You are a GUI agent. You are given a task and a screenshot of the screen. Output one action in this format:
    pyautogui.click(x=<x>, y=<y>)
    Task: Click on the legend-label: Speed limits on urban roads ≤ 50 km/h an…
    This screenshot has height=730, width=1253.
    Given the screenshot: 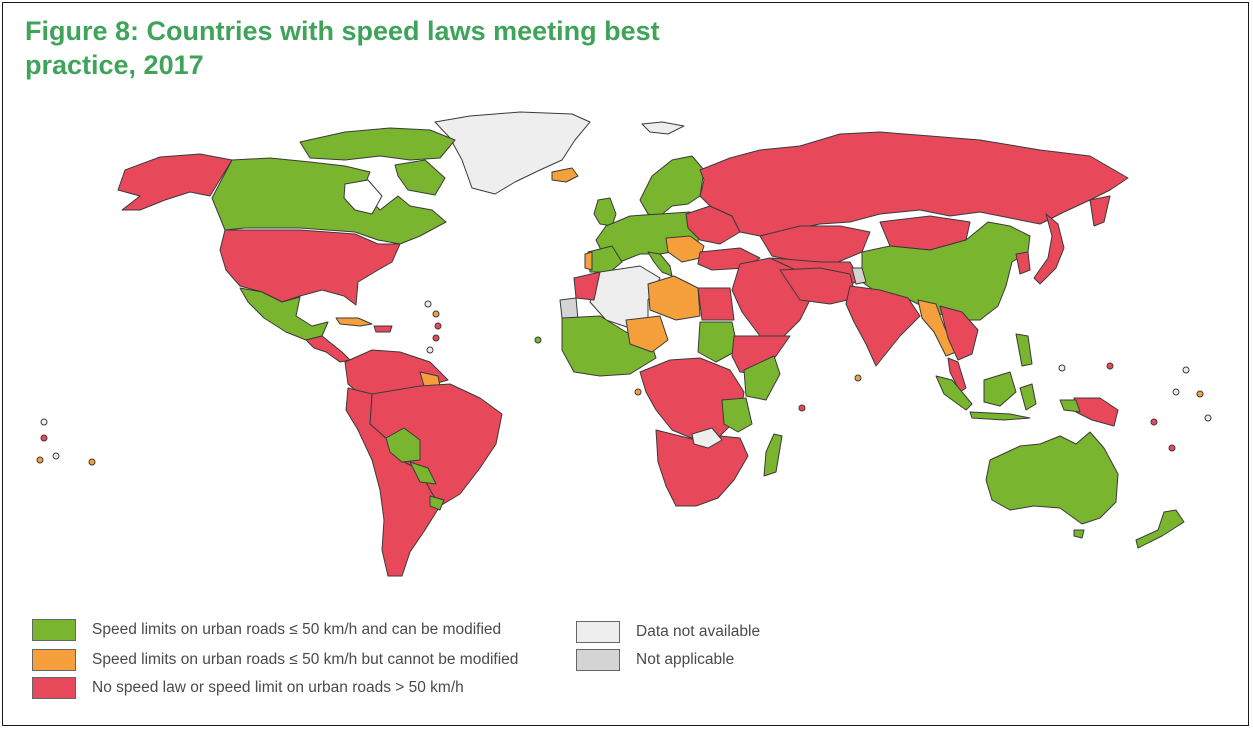 What is the action you would take?
    pyautogui.click(x=297, y=629)
    